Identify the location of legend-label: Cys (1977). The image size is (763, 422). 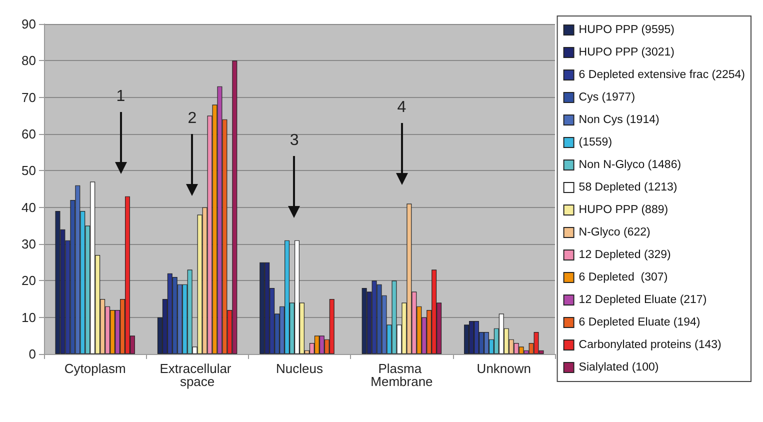
(607, 98).